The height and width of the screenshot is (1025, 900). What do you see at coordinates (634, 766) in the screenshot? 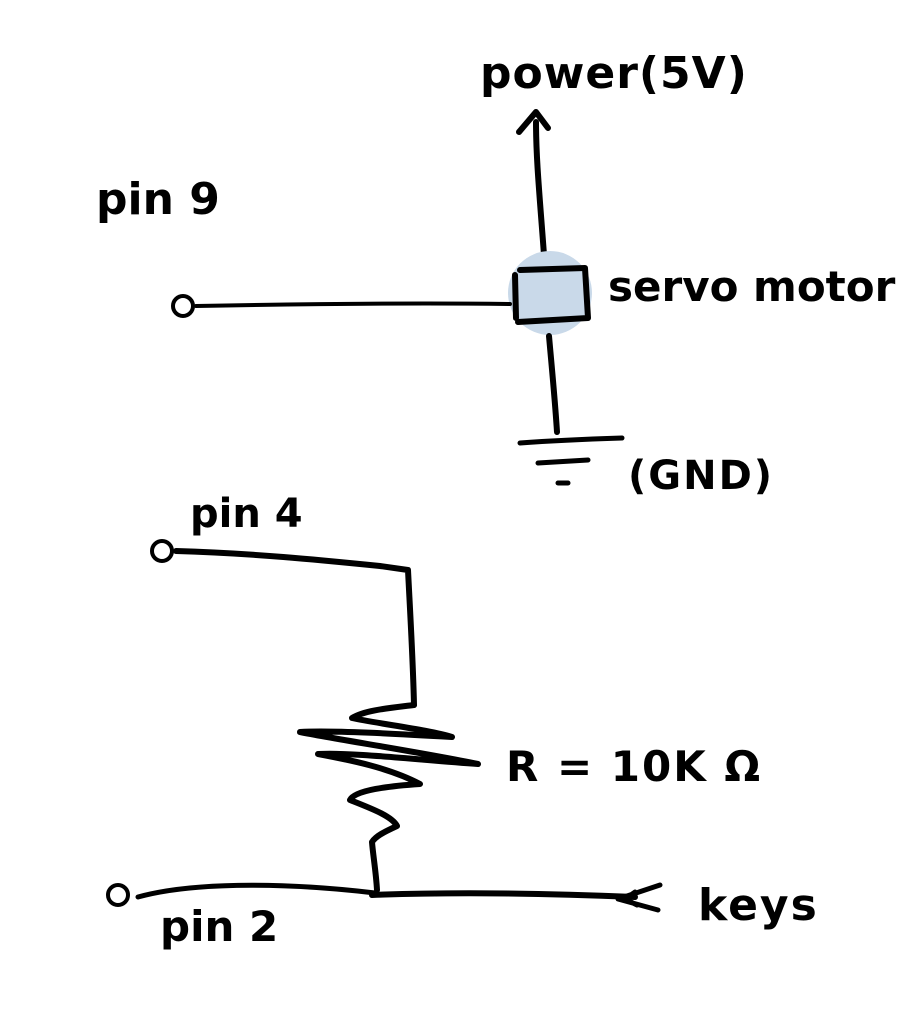
I see `resistor-label: R = 10K Ω` at bounding box center [634, 766].